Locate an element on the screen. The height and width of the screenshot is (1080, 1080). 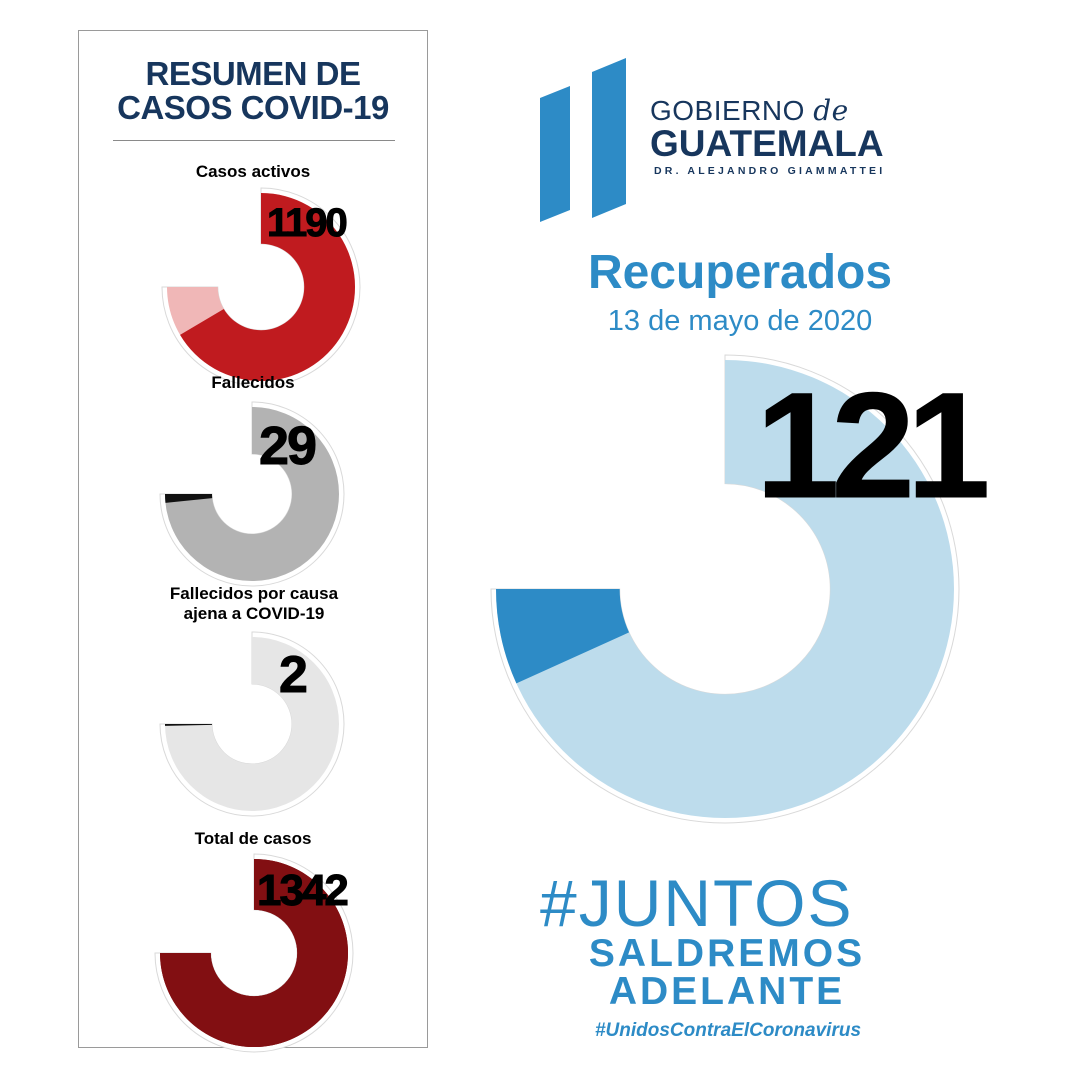
slogan-saldremos: SALDREMOS is located at coordinates (727, 953).